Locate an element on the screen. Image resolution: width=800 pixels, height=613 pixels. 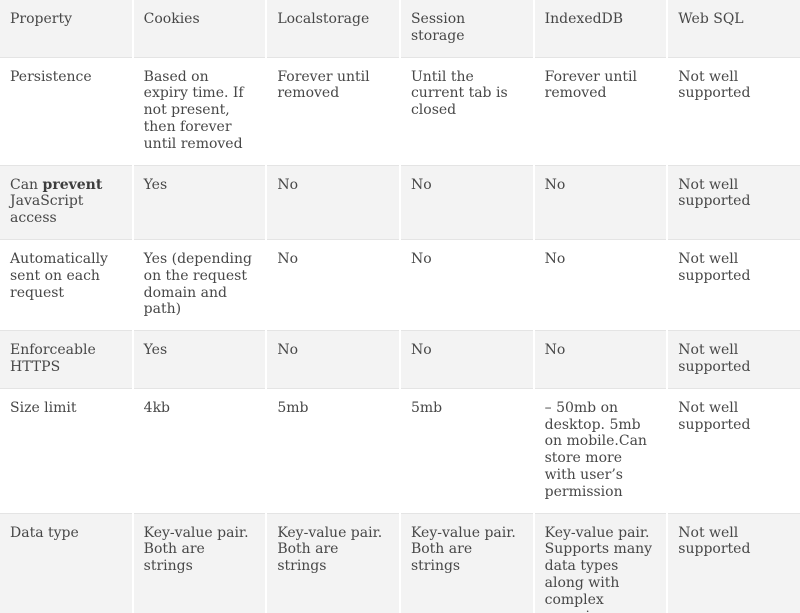
row-header-size-limit: Size limit is located at coordinates (66, 450).